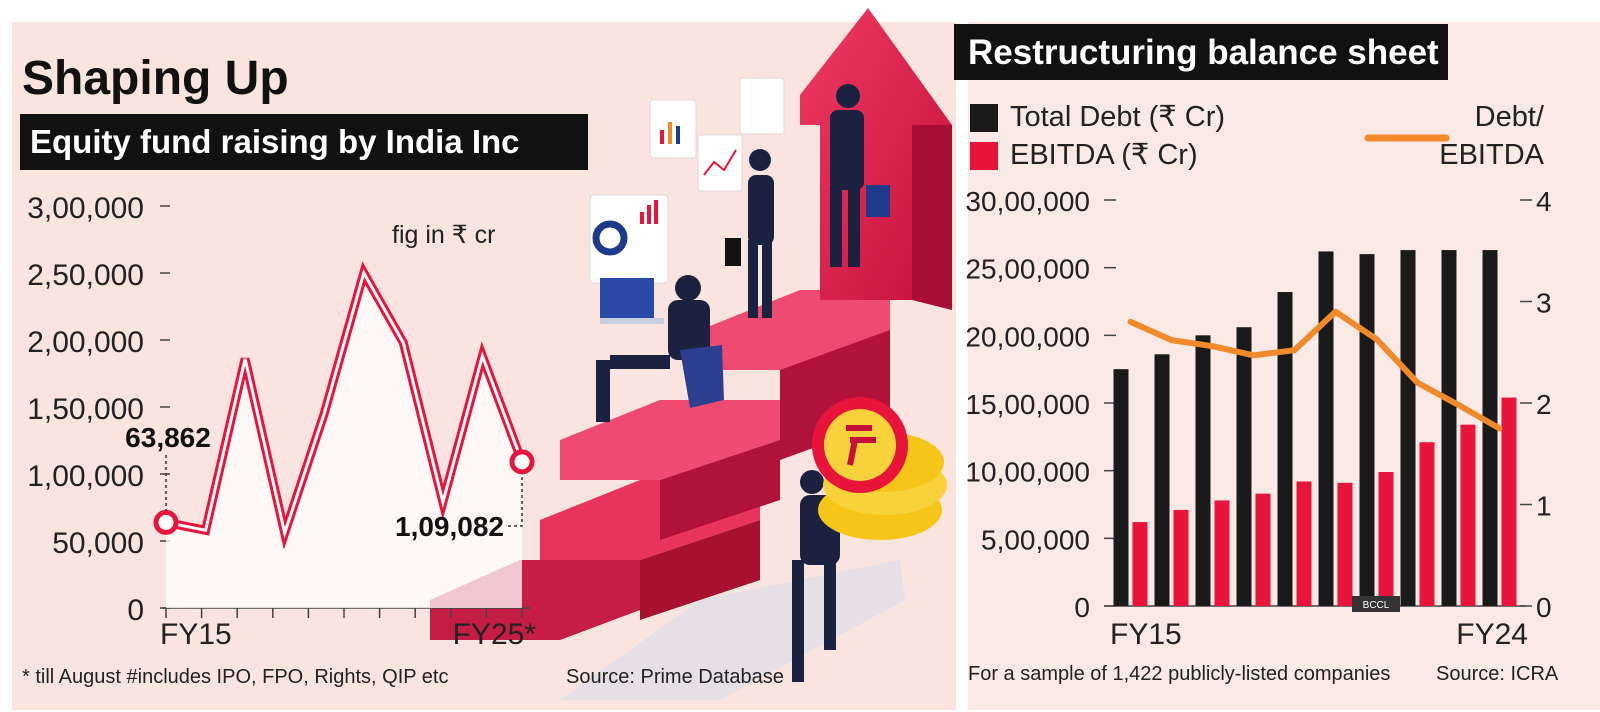 The image size is (1600, 712). What do you see at coordinates (348, 634) in the screenshot?
I see `left-x-tick-labels: FY15 FY25*` at bounding box center [348, 634].